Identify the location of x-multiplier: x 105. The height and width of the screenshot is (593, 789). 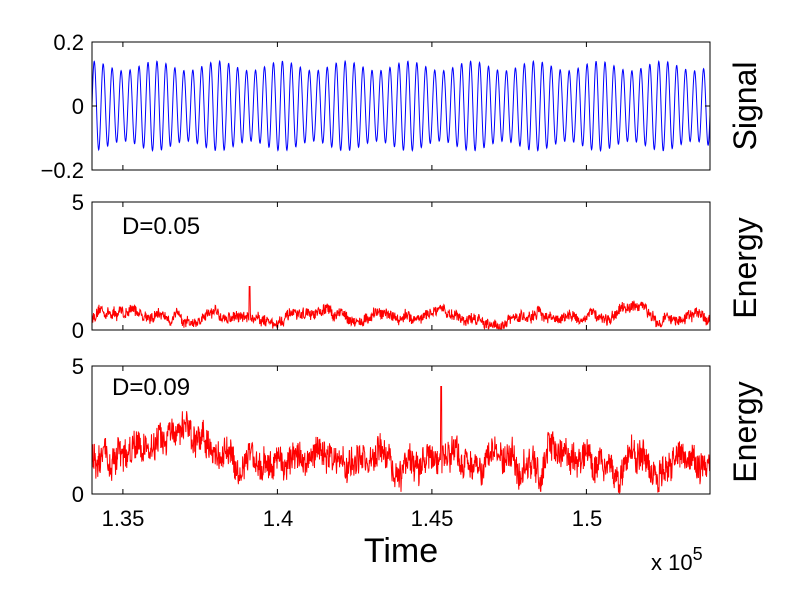
(677, 559).